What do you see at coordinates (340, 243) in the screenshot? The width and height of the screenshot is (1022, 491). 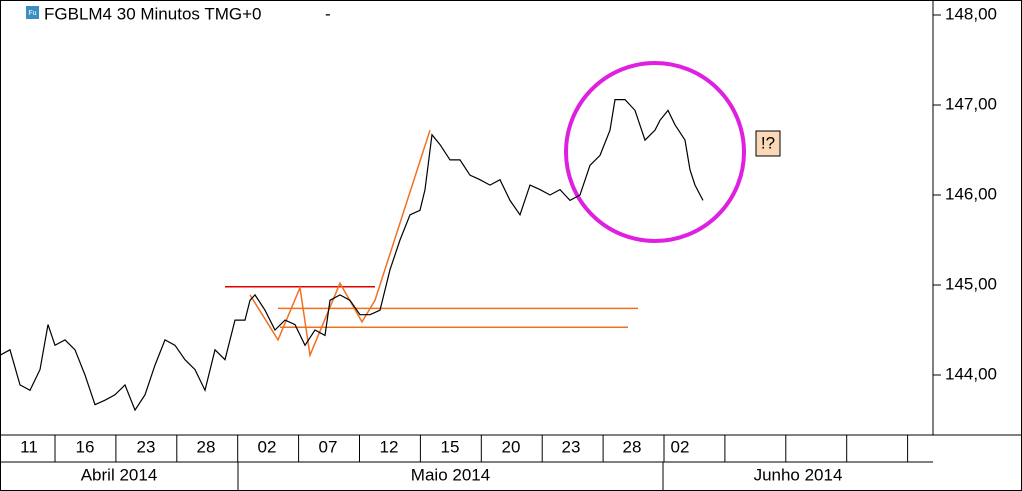 I see `trendline` at bounding box center [340, 243].